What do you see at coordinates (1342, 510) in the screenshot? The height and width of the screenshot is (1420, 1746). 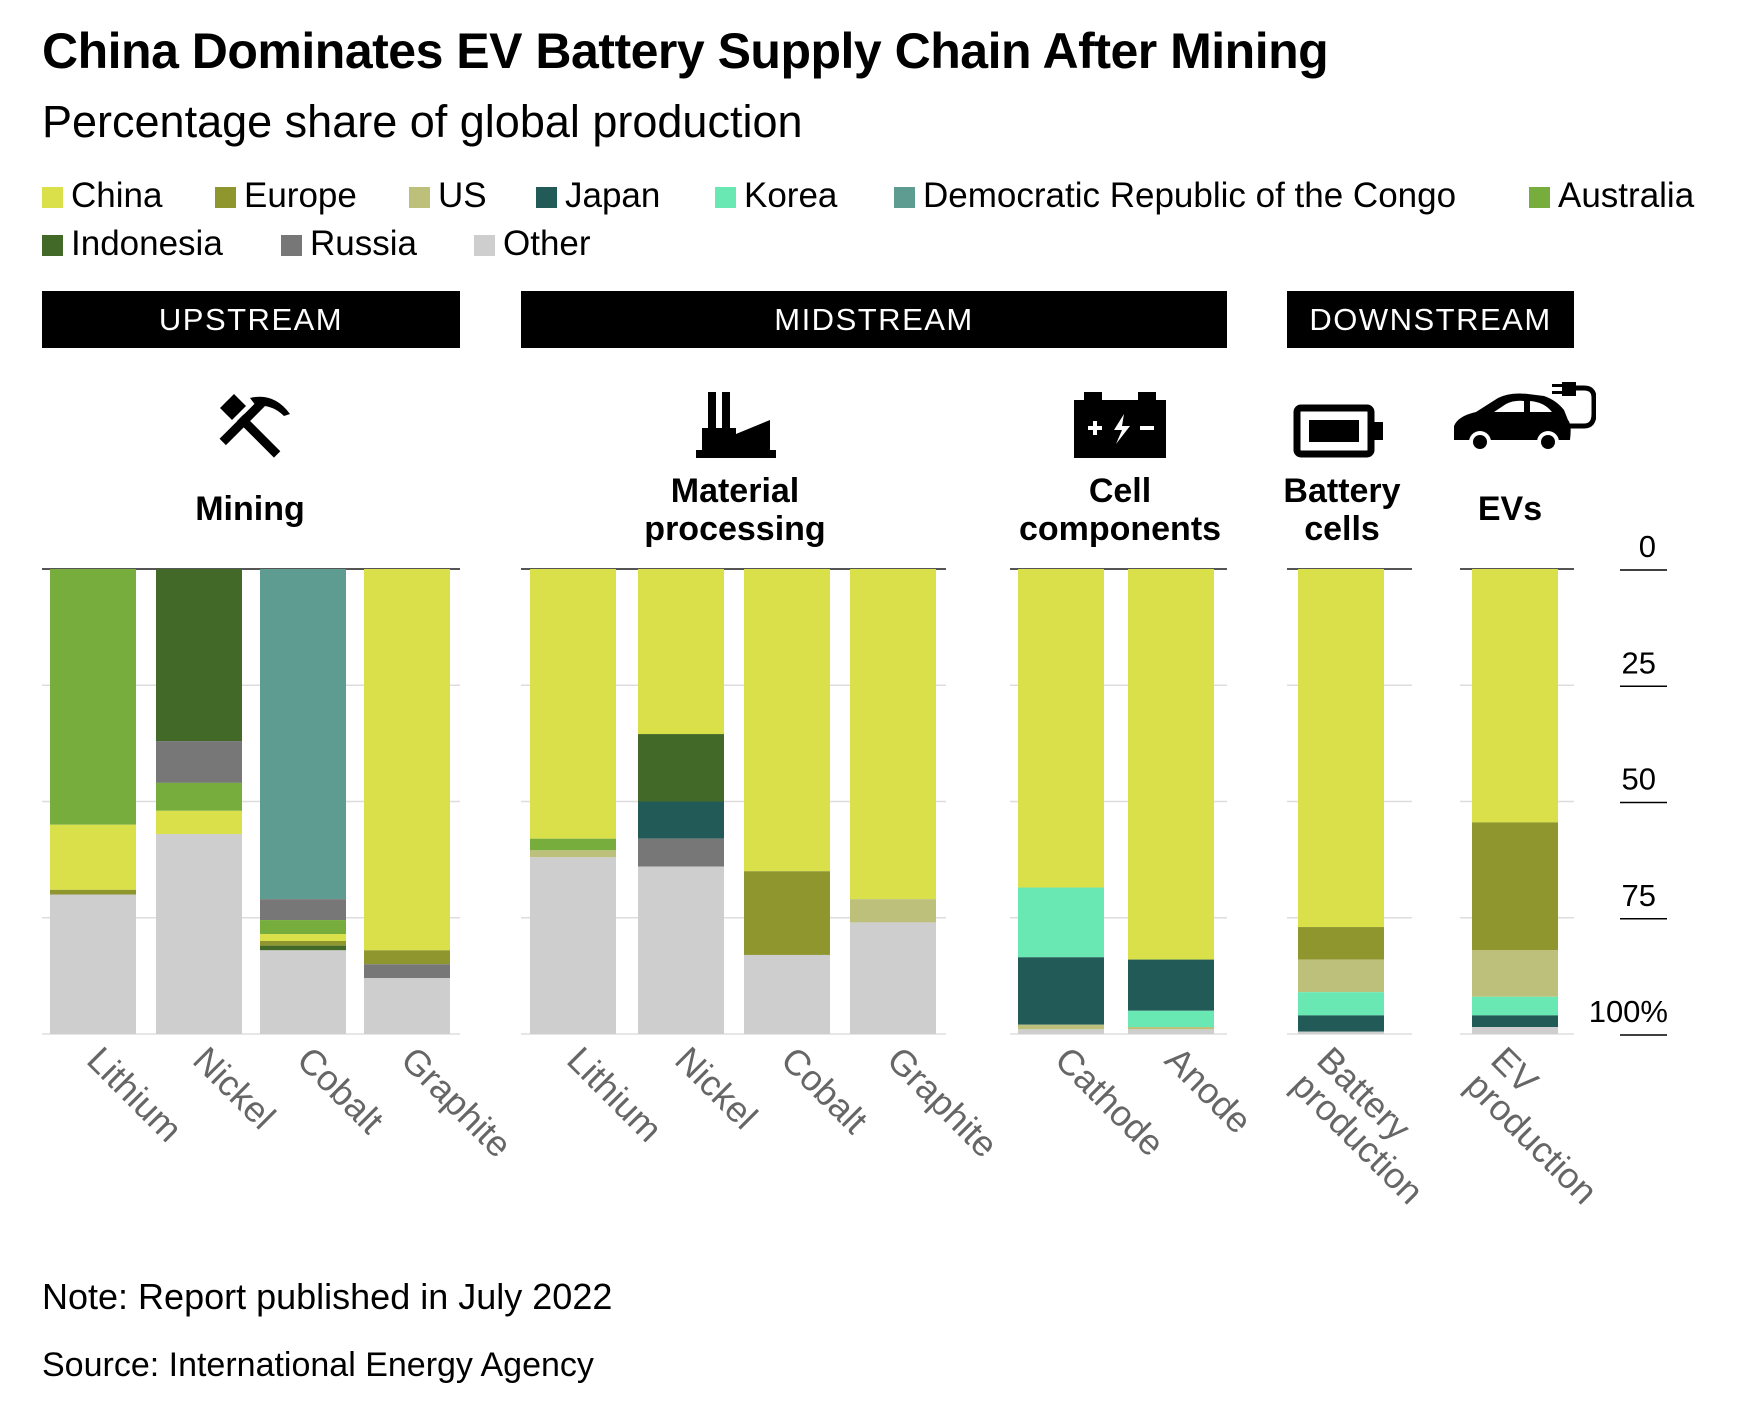 I see `group-label-battery-cells: Battery cells` at bounding box center [1342, 510].